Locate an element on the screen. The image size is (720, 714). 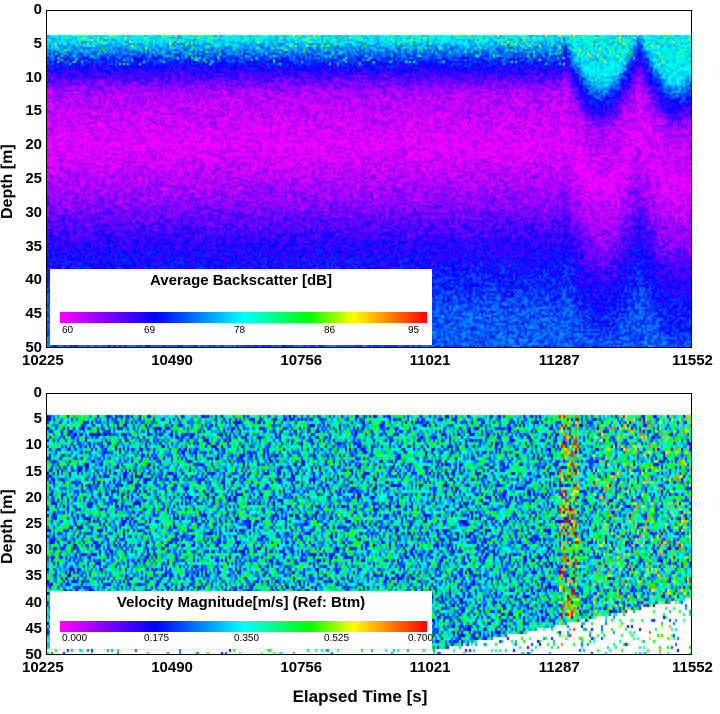
colorbar-tick-label: 78 is located at coordinates (240, 330).